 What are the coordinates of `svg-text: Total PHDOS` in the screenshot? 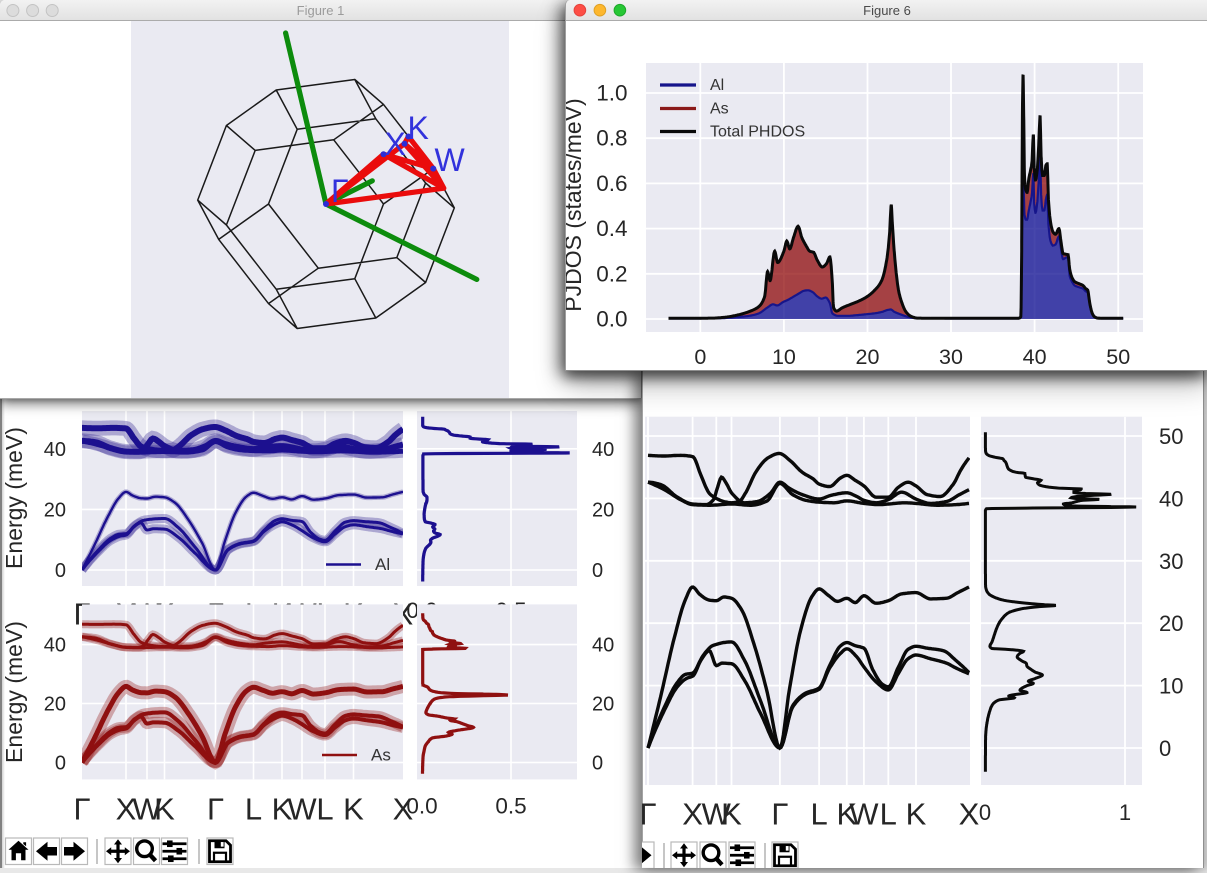 It's located at (757, 132).